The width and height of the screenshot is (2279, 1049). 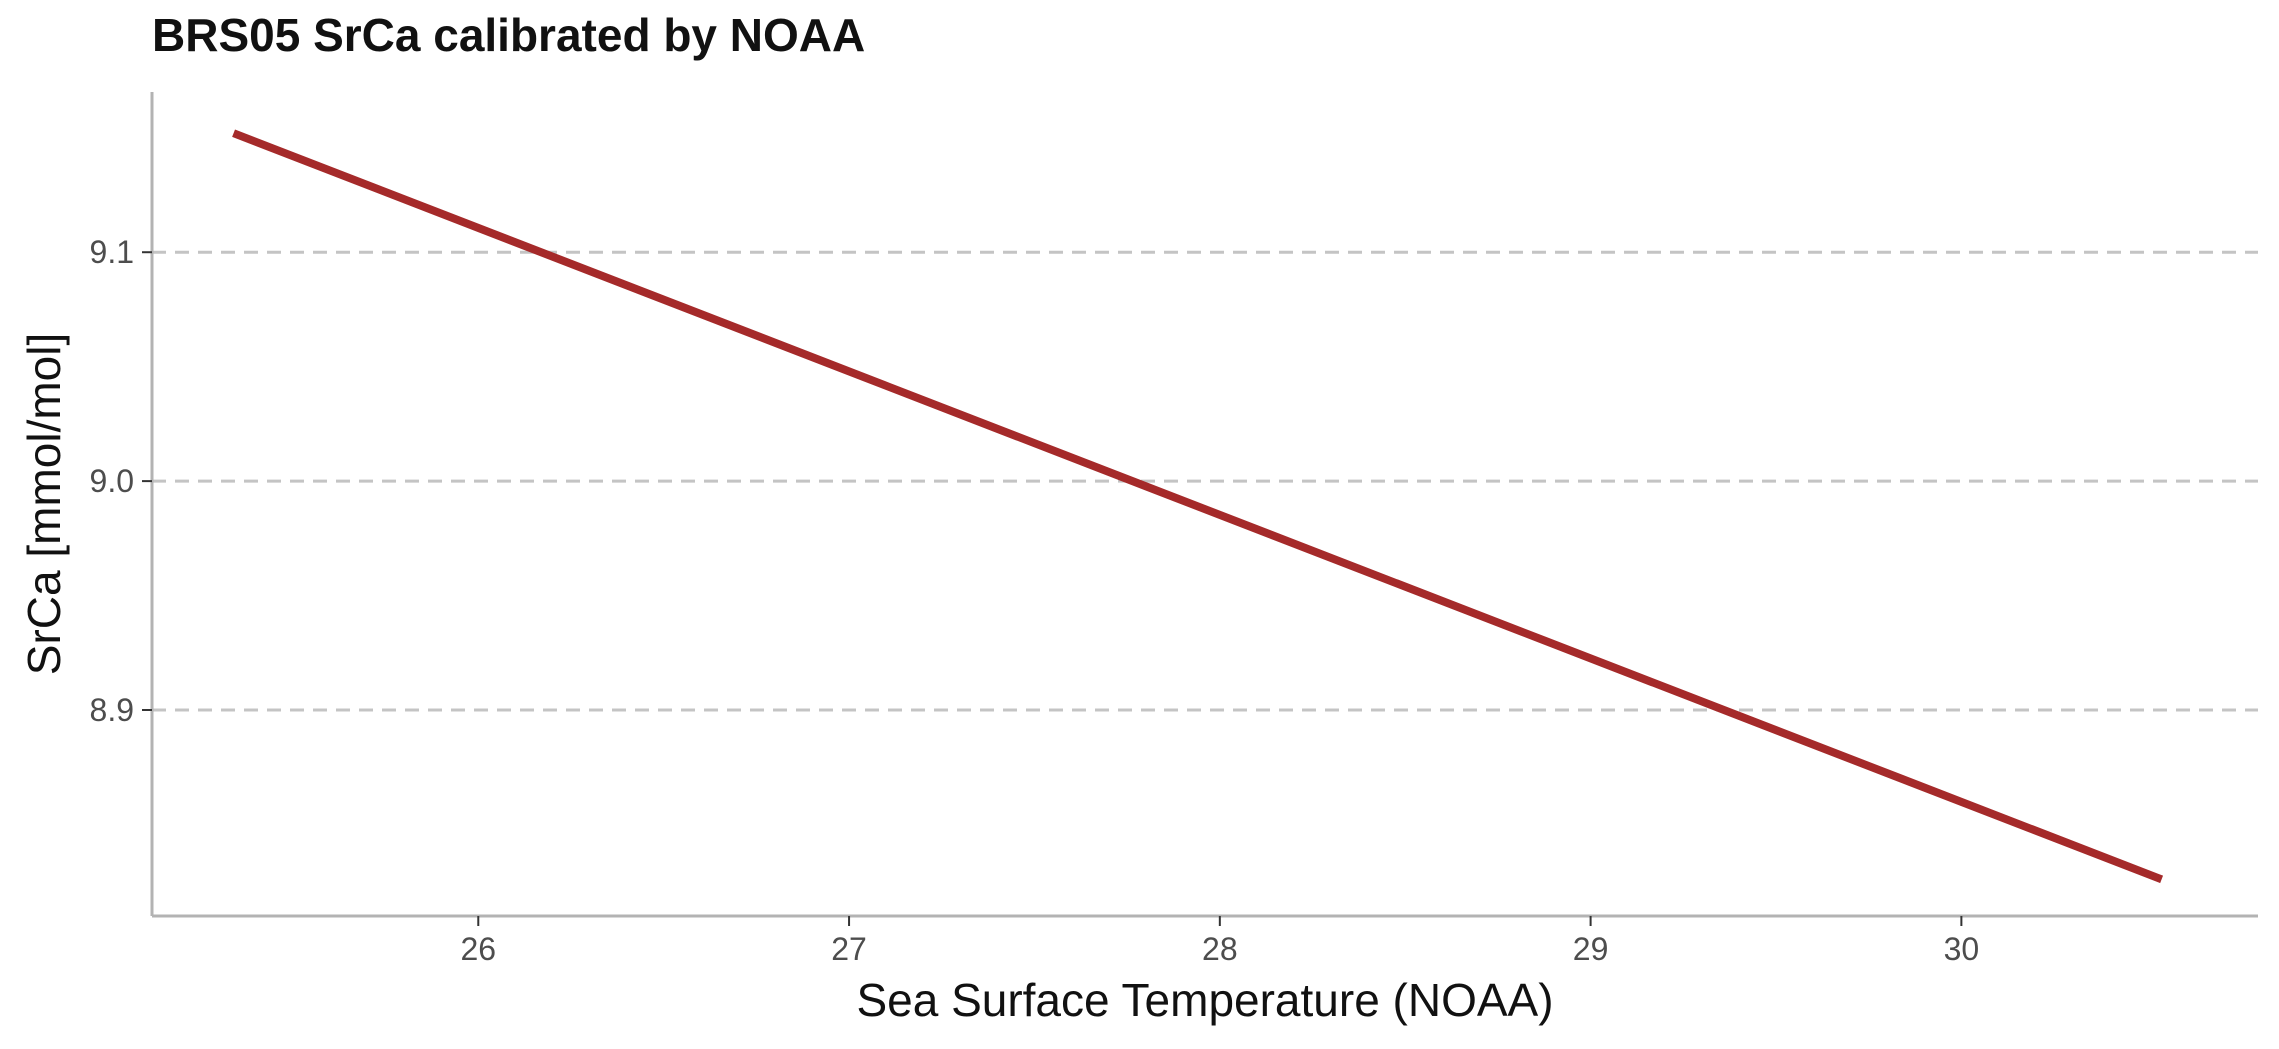 I want to click on y-tick-label: 9.1, so click(x=112, y=252).